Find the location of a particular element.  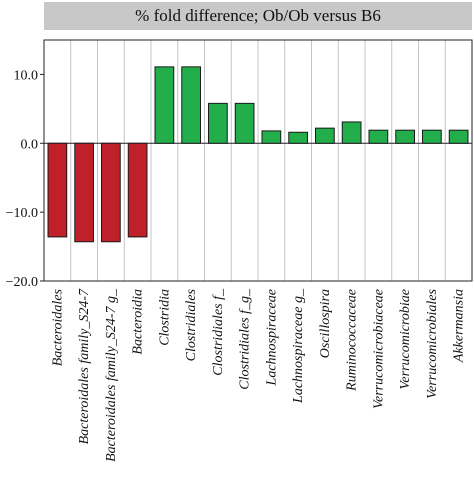

x-category-label: Bacteroidales is located at coordinates (57, 327).